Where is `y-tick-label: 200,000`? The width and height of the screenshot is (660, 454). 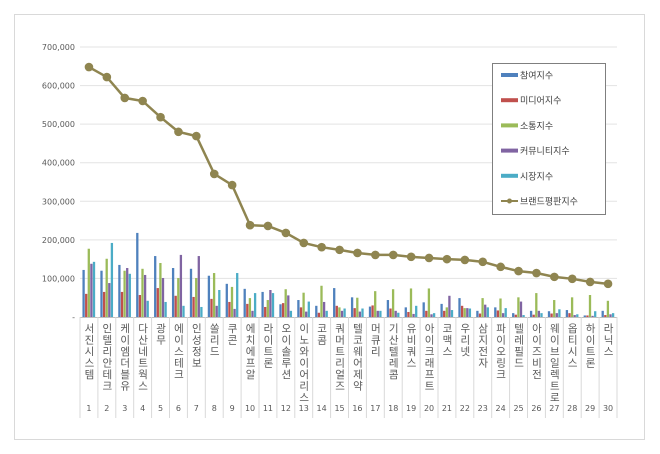
y-tick-label: 200,000 is located at coordinates (58, 240).